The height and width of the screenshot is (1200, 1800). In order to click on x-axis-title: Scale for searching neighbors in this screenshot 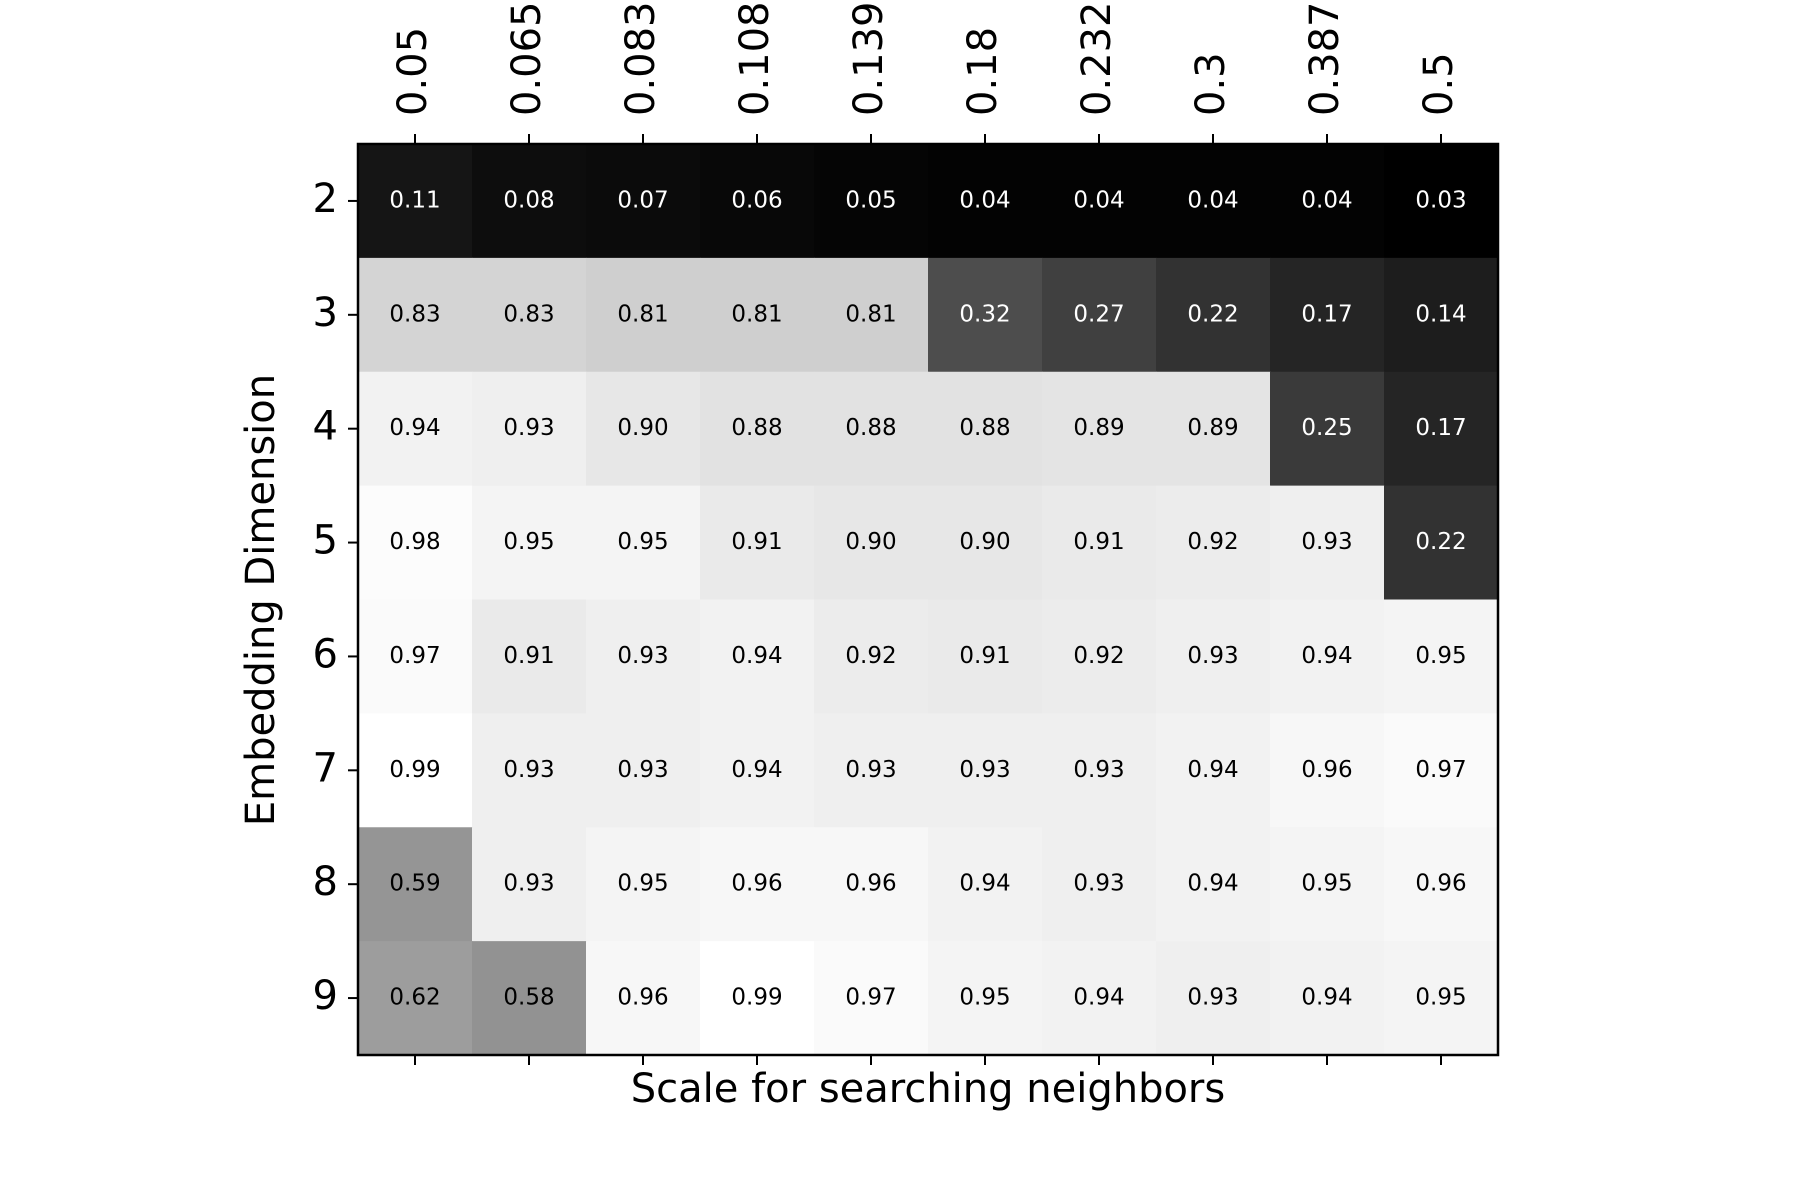, I will do `click(928, 1089)`.